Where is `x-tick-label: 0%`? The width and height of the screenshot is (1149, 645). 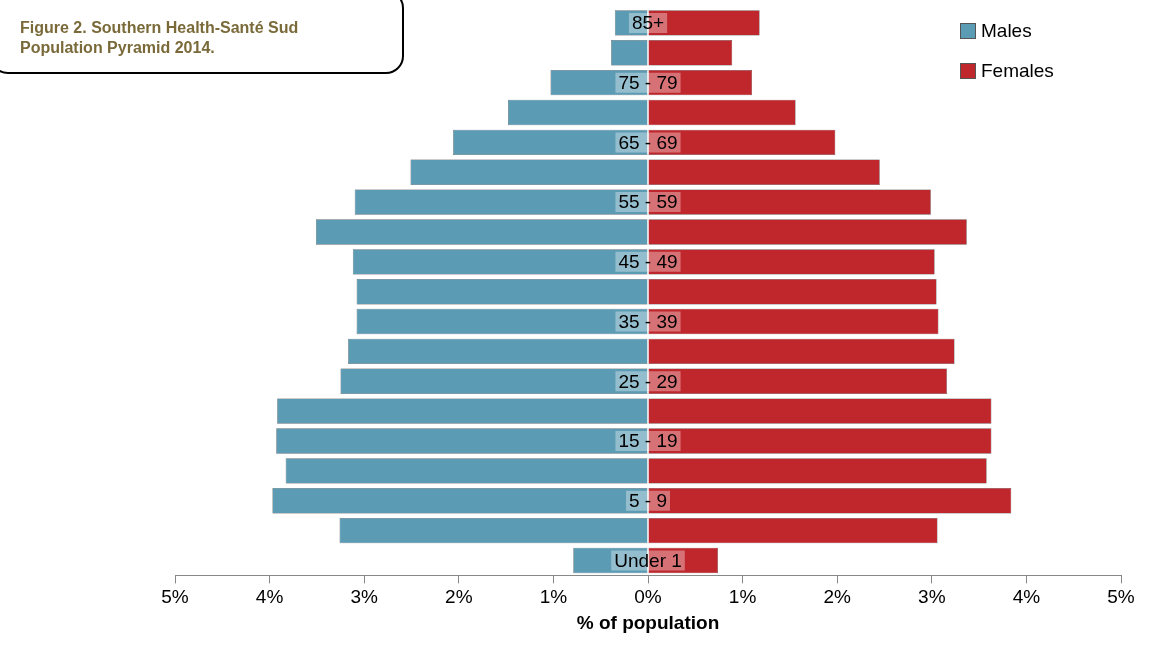
x-tick-label: 0% is located at coordinates (648, 597).